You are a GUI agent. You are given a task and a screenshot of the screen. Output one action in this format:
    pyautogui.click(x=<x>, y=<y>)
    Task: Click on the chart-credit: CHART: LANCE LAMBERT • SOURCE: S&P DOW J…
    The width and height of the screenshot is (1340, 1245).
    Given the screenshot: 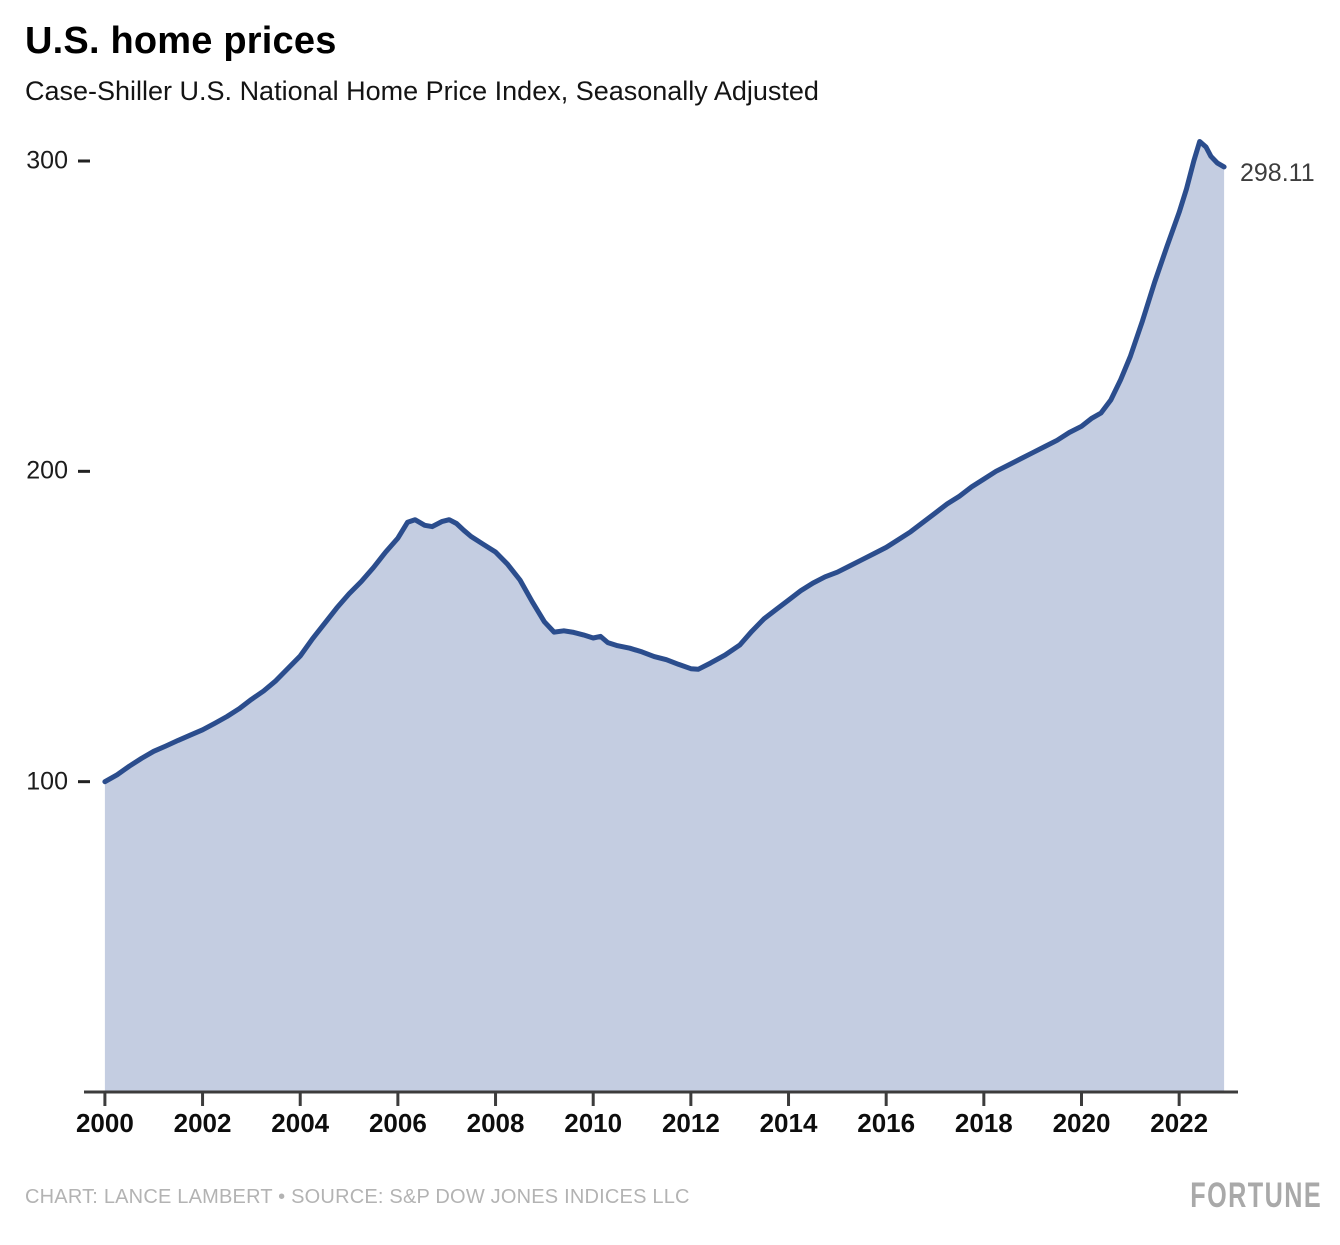 What is the action you would take?
    pyautogui.click(x=357, y=1197)
    